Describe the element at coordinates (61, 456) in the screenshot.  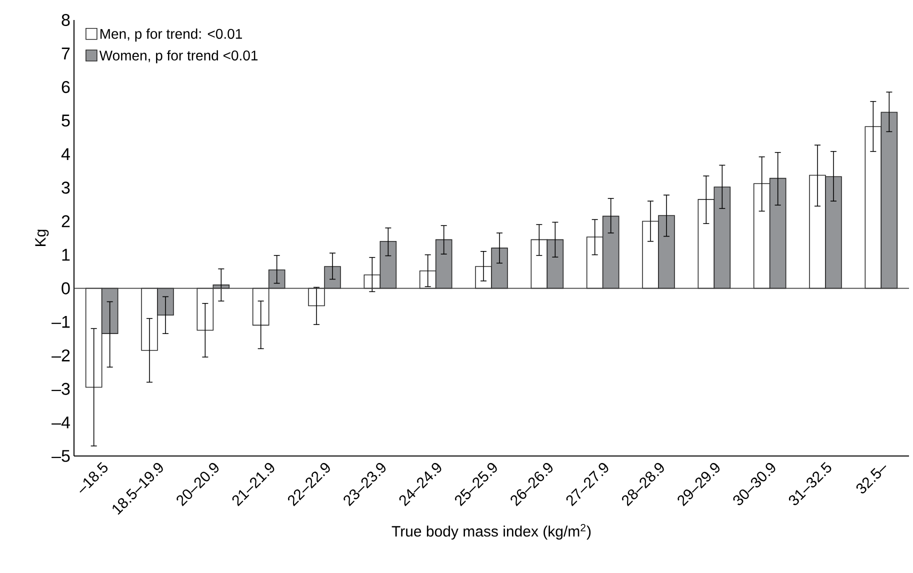
I see `y-tick-label: –5` at that location.